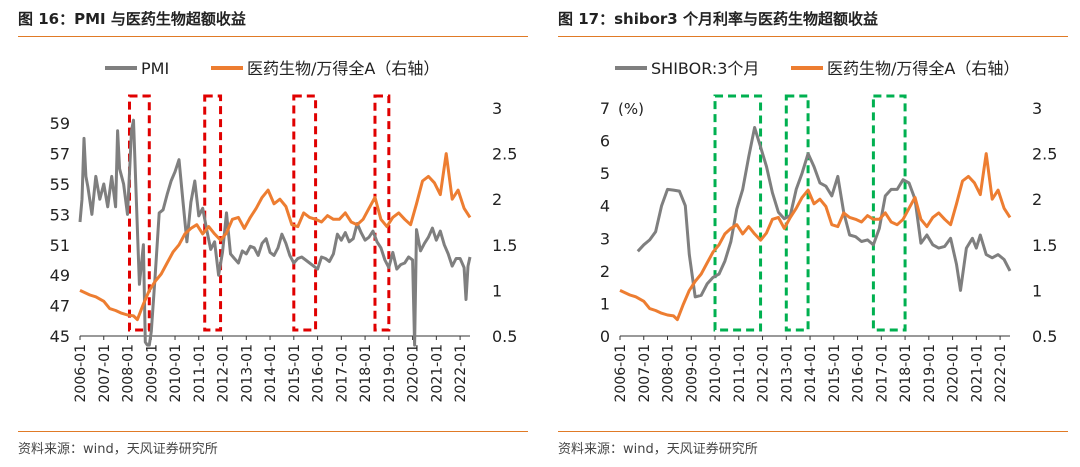 Image resolution: width=1080 pixels, height=467 pixels. What do you see at coordinates (605, 108) in the screenshot?
I see `left-axis-tick-label: 7` at bounding box center [605, 108].